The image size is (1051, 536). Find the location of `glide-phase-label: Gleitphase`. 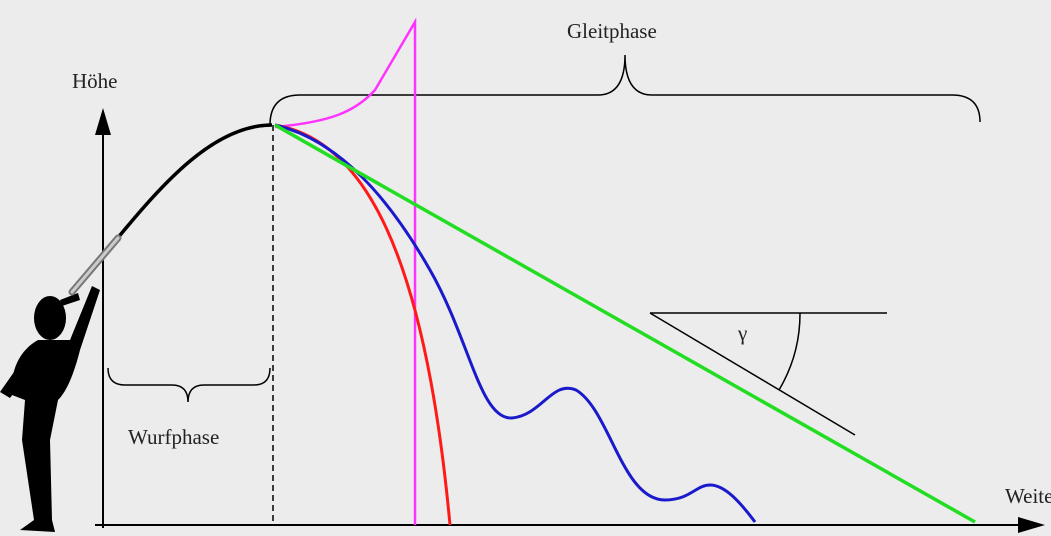

glide-phase-label: Gleitphase is located at coordinates (612, 31).